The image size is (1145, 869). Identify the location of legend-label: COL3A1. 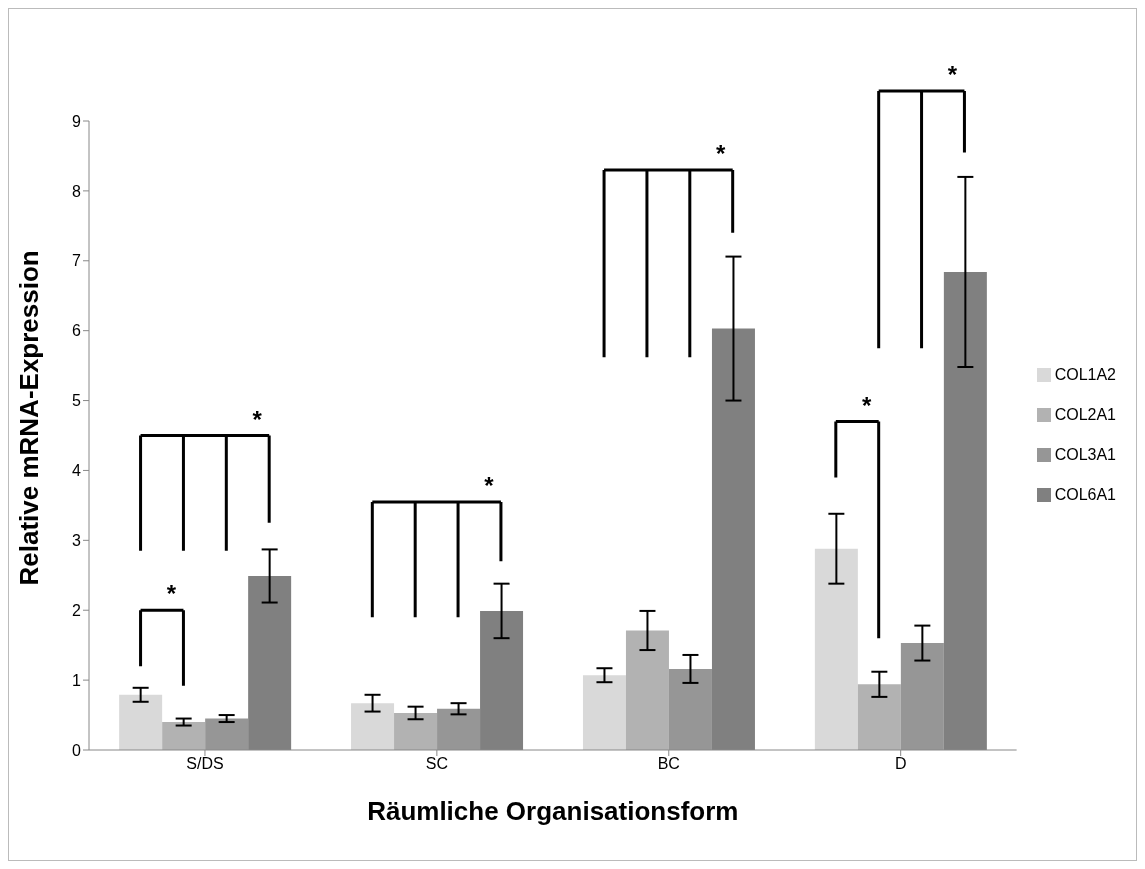
(1085, 454).